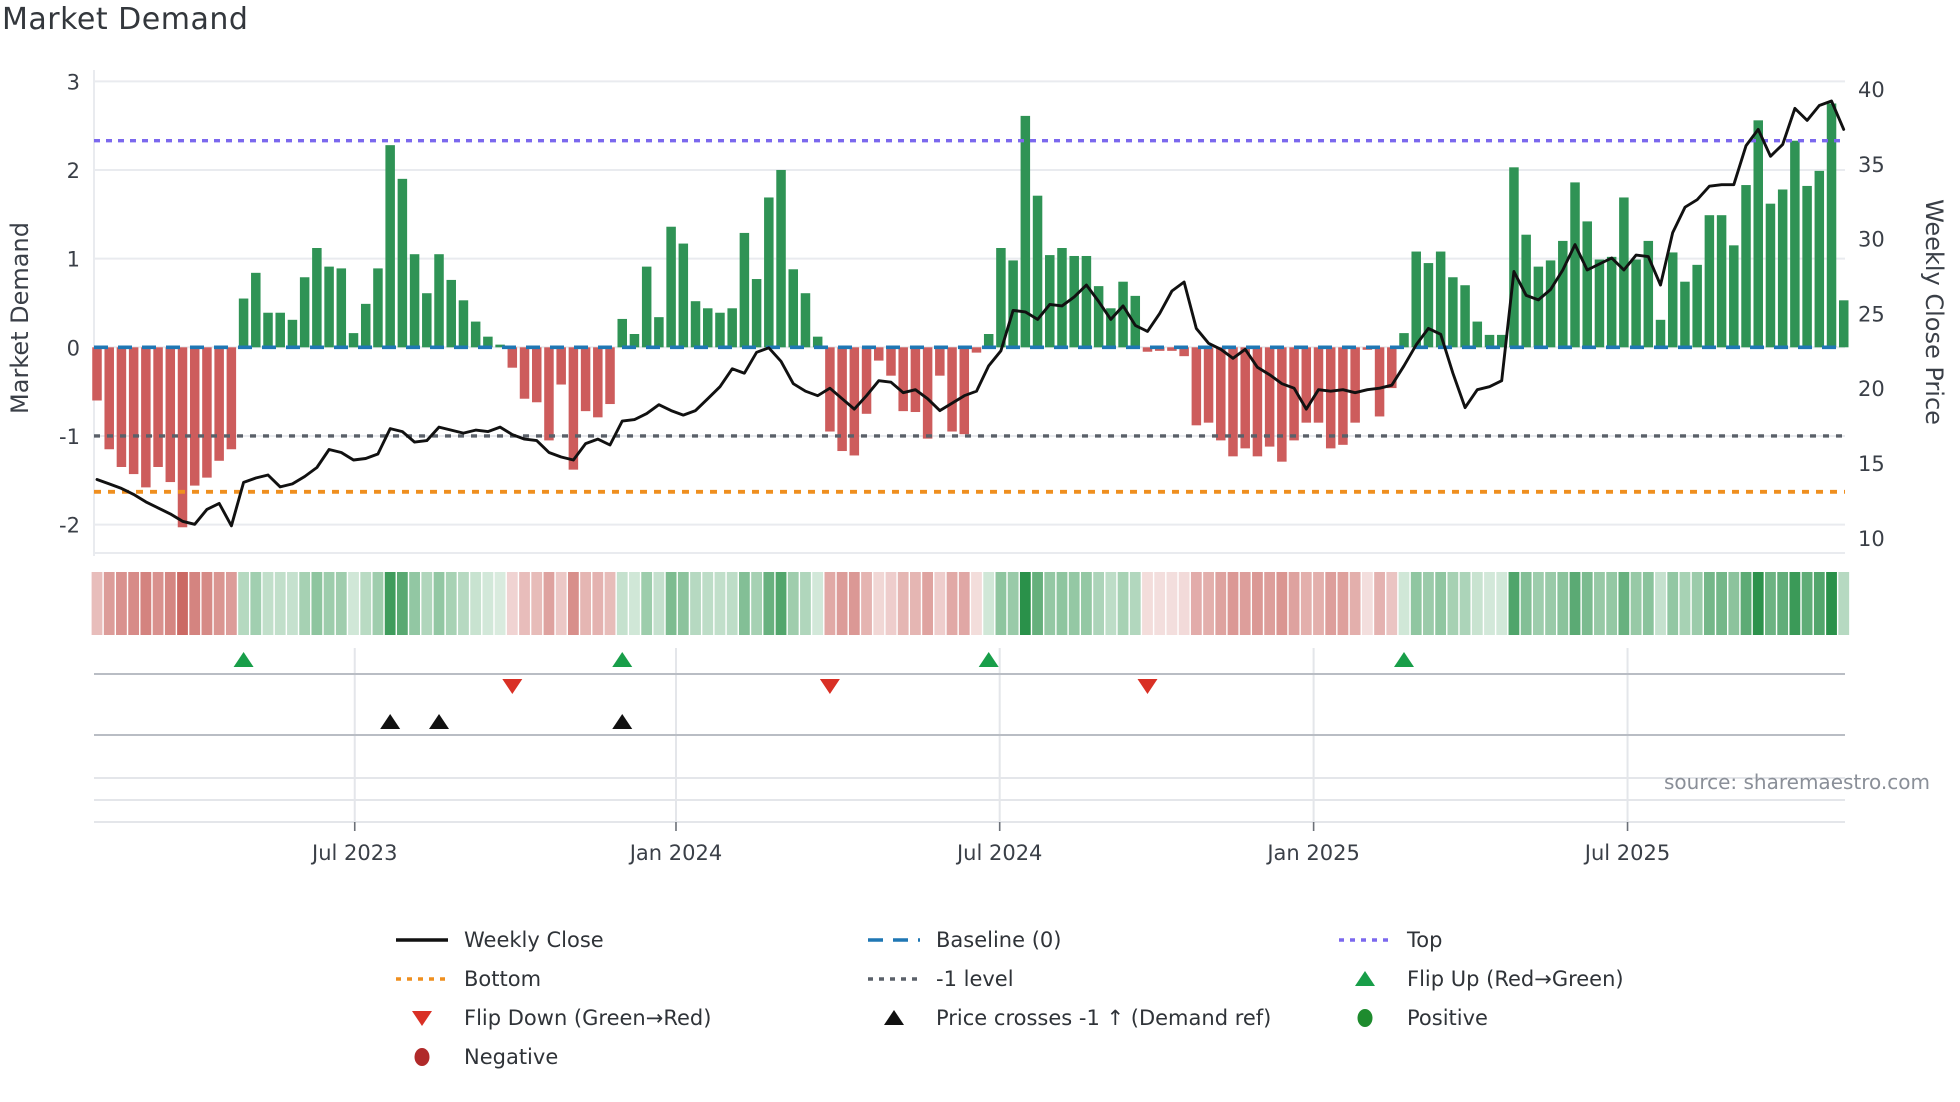 The image size is (1960, 1102). I want to click on right-tick-labels: 40 35 30 25 20 15 10, so click(1871, 314).